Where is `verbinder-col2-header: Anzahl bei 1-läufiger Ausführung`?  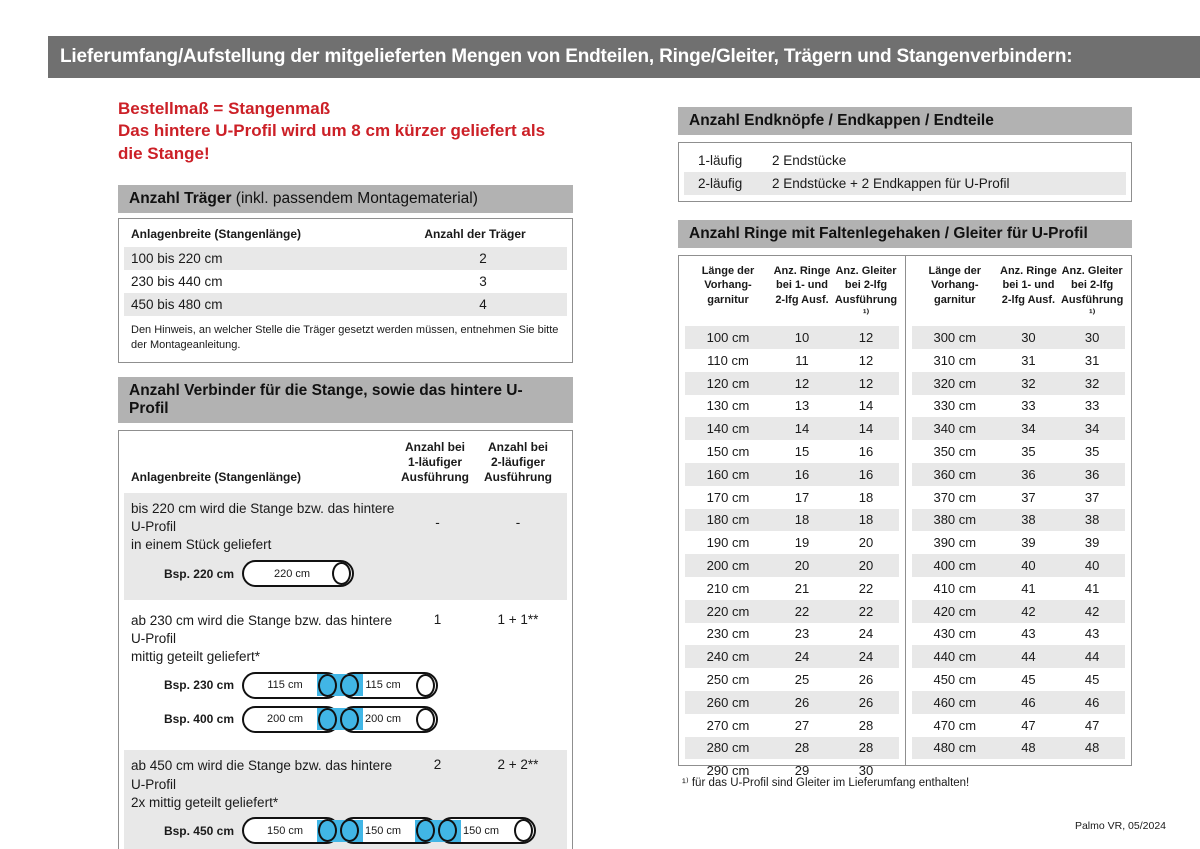 verbinder-col2-header: Anzahl bei 1-läufiger Ausführung is located at coordinates (435, 462).